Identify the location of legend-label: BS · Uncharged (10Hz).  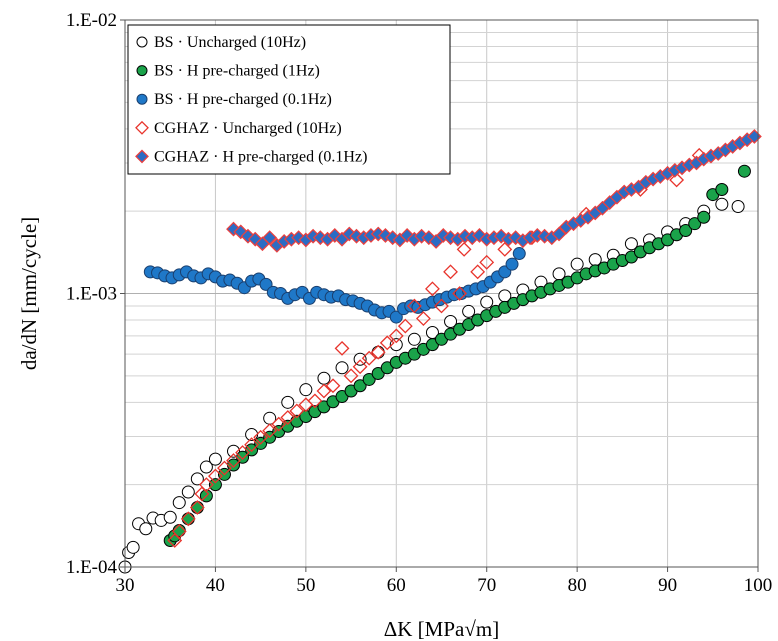
(230, 42).